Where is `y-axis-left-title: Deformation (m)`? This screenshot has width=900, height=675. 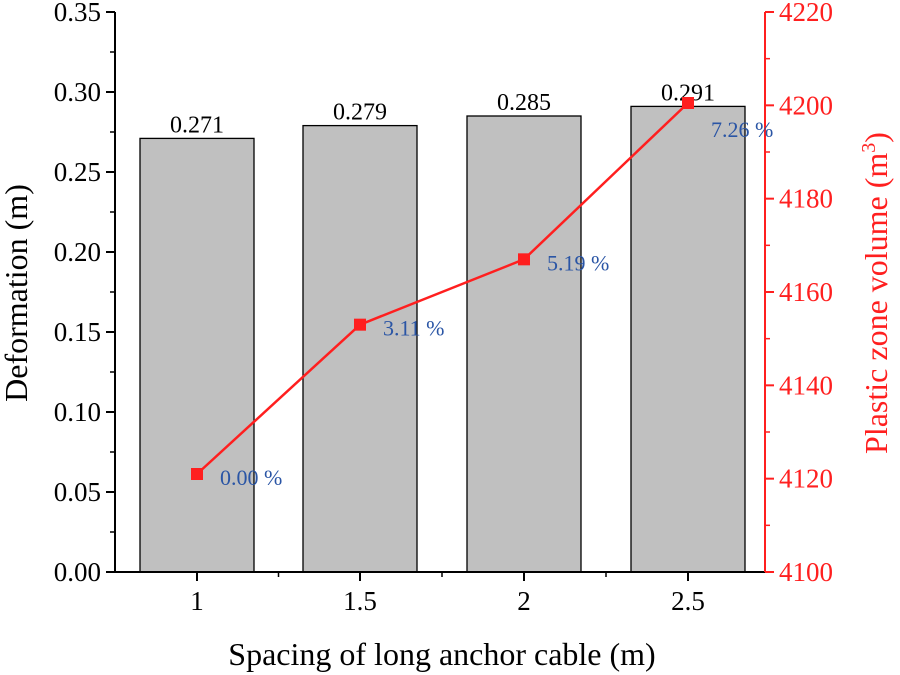 y-axis-left-title: Deformation (m) is located at coordinates (17, 293).